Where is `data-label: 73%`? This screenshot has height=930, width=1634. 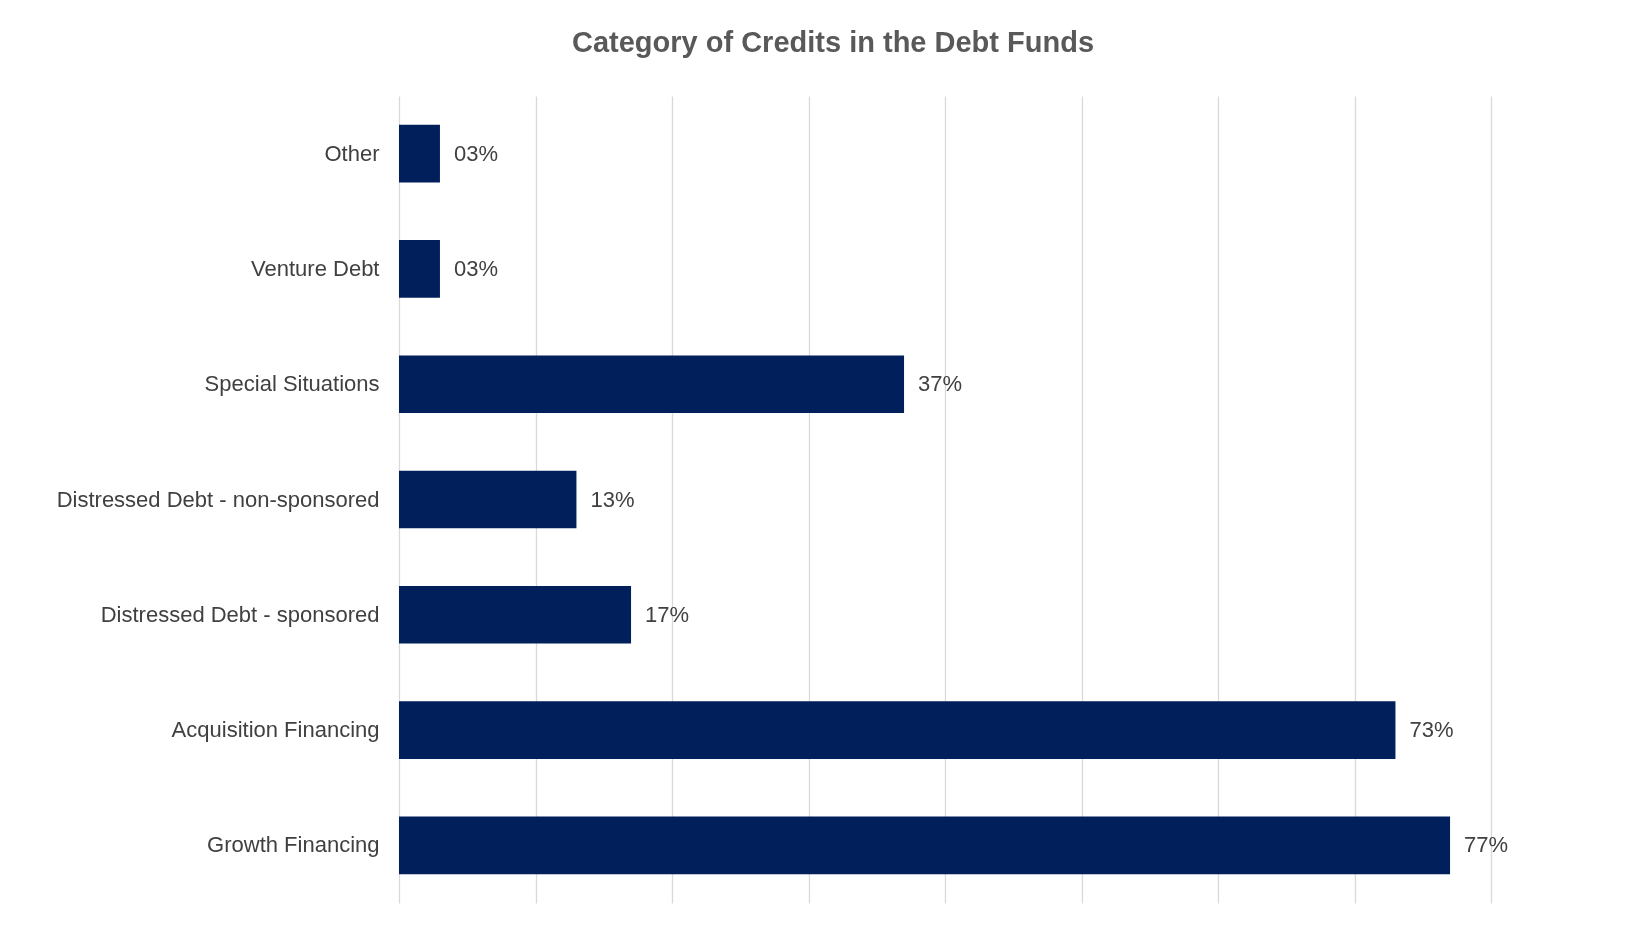 data-label: 73% is located at coordinates (1431, 730).